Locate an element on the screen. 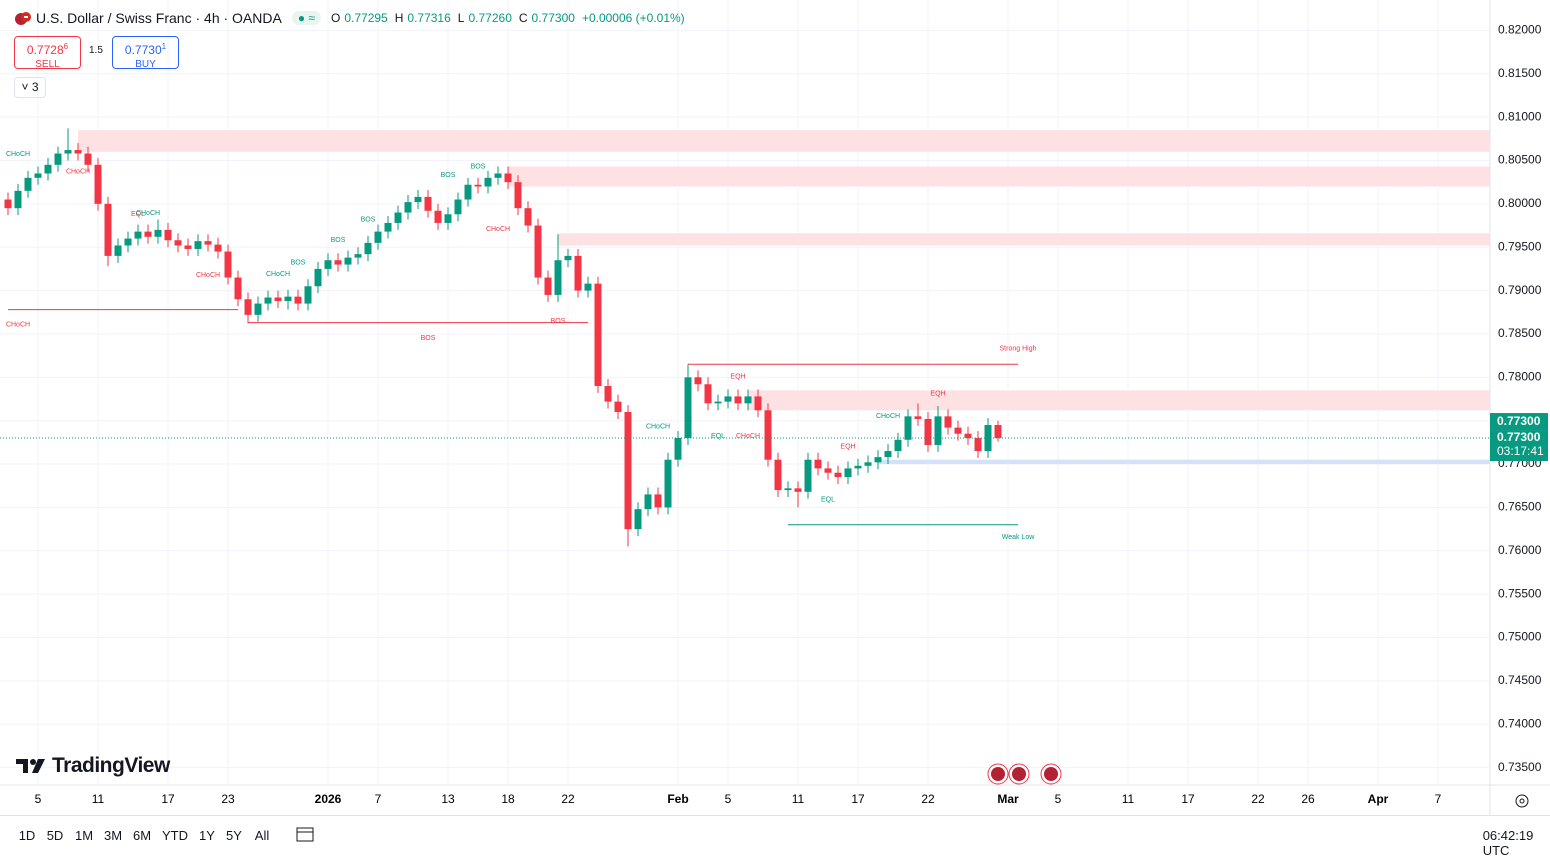 This screenshot has width=1550, height=858. y-tick-label: 0.81500 is located at coordinates (1520, 73).